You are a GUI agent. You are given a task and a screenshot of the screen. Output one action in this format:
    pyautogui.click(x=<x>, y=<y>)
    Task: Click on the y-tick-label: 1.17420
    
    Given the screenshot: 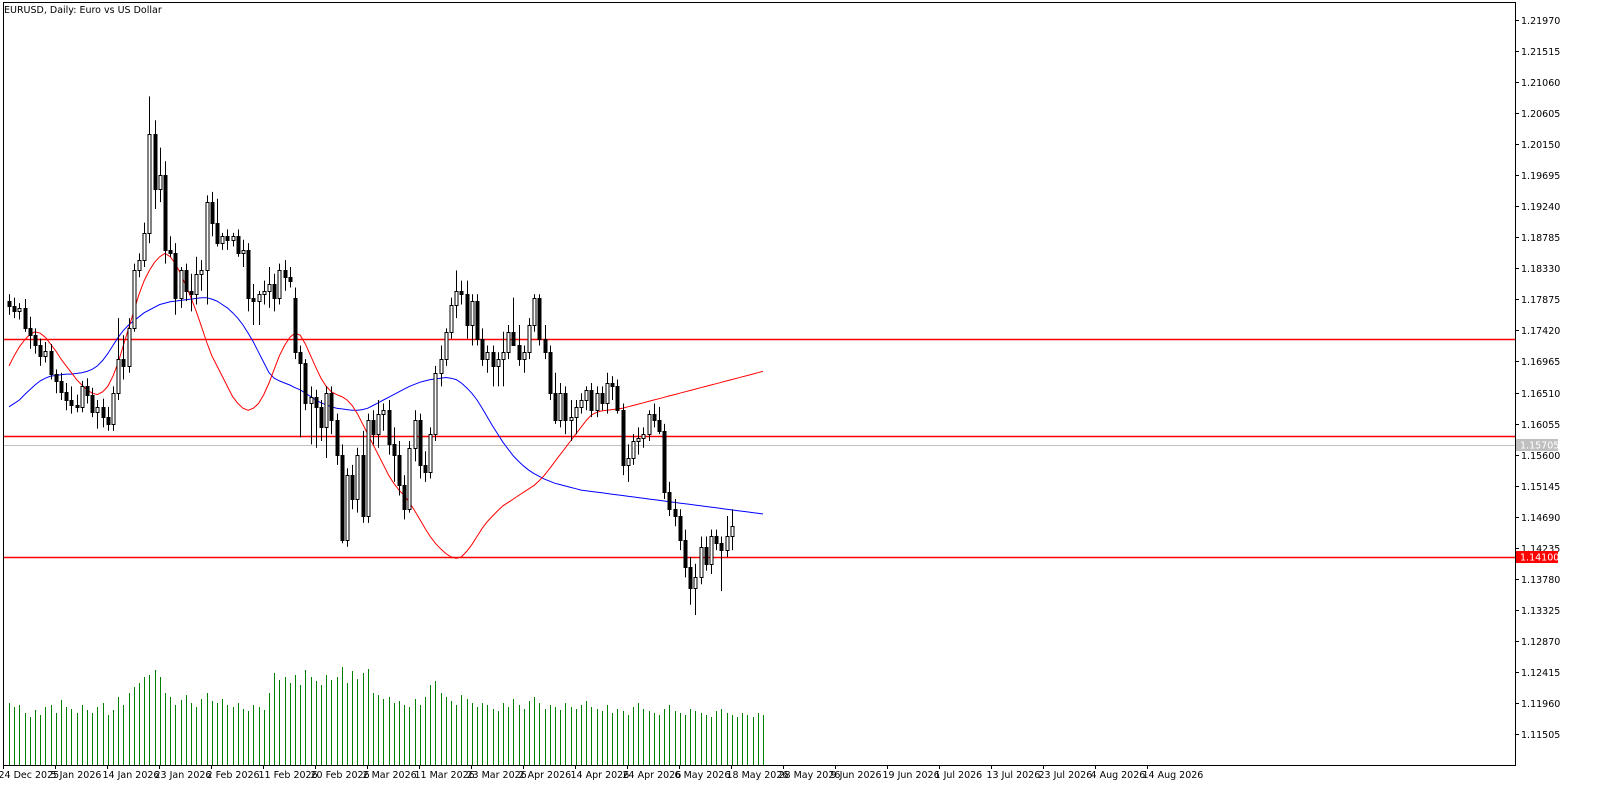 What is the action you would take?
    pyautogui.click(x=1540, y=331)
    